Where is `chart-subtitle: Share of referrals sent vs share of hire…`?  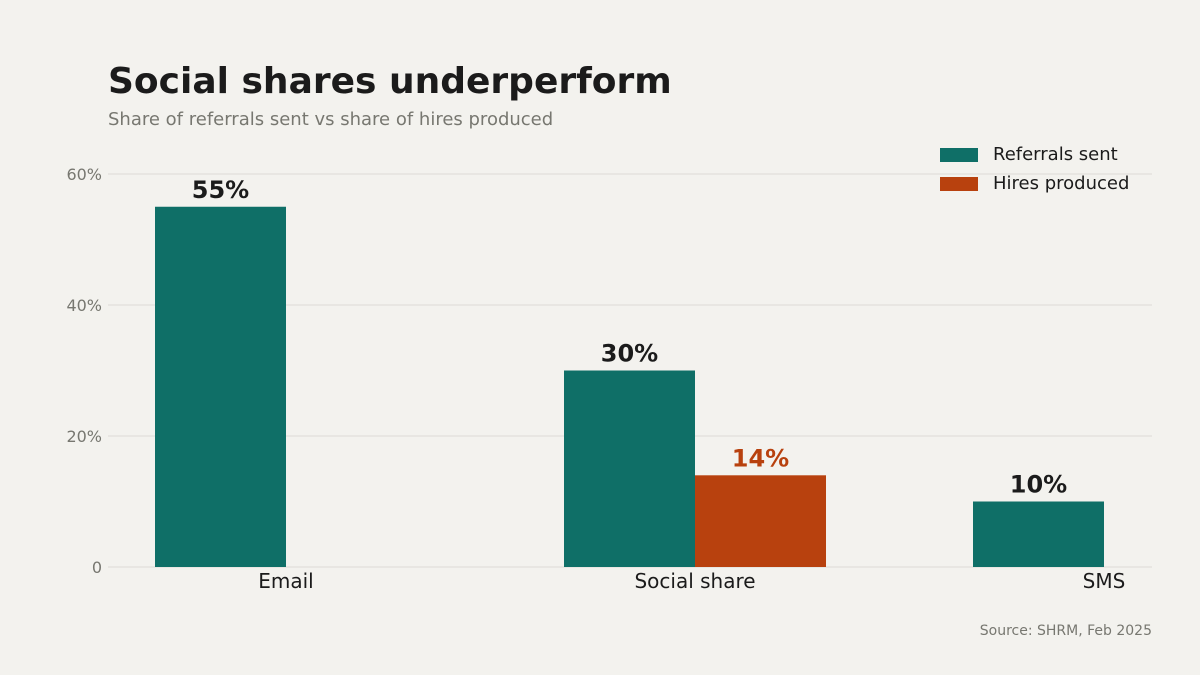
chart-subtitle: Share of referrals sent vs share of hire… is located at coordinates (331, 119).